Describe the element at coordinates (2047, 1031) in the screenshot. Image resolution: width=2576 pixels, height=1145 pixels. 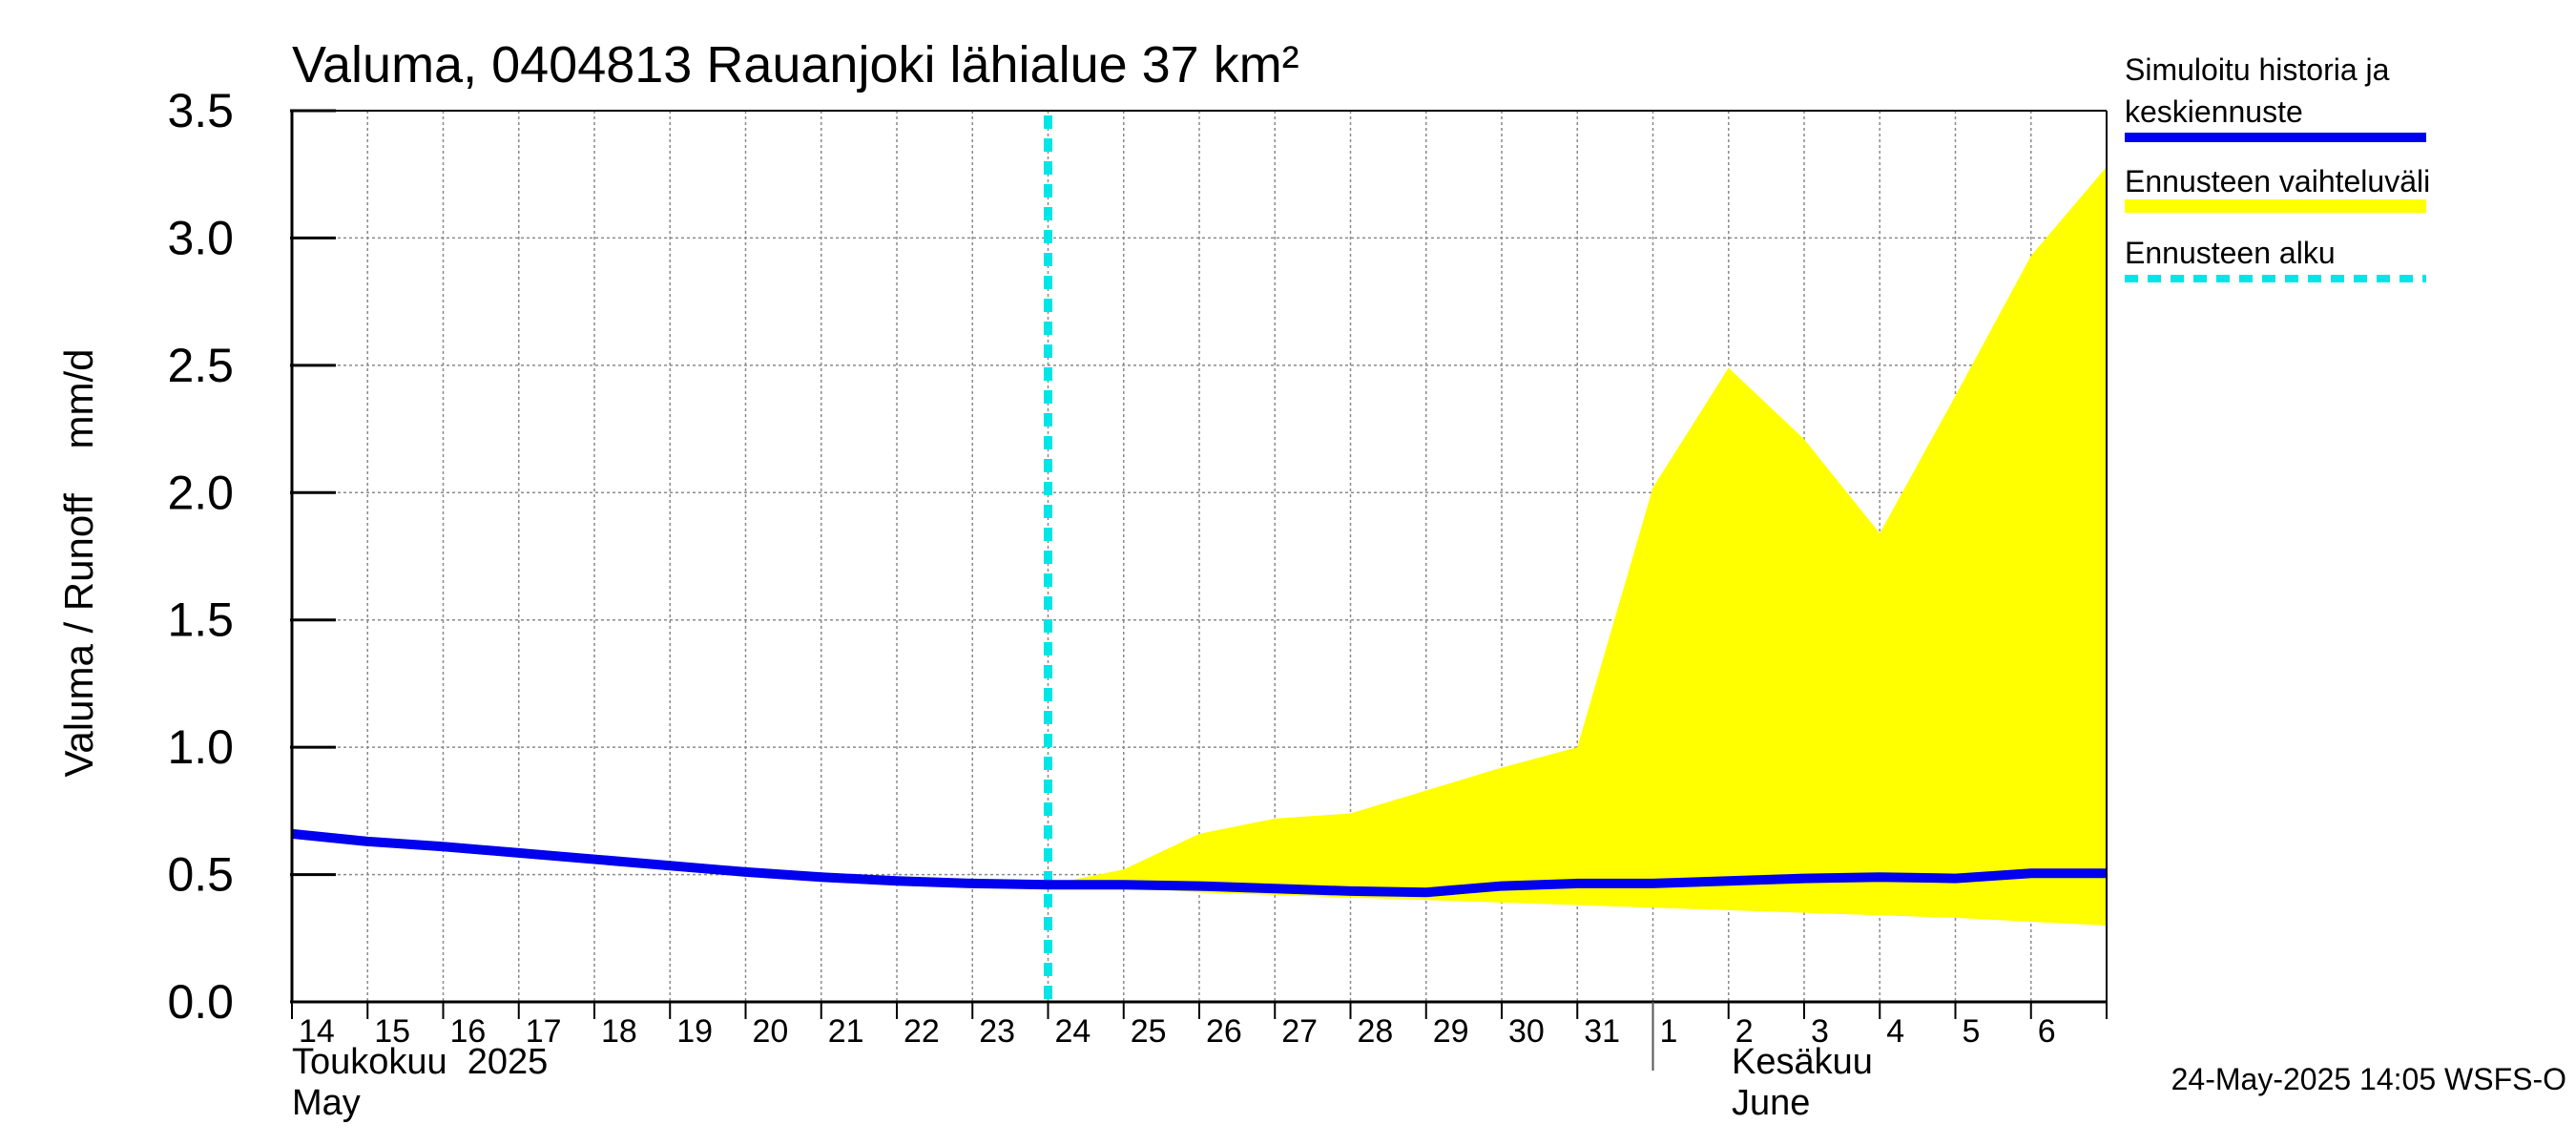
I see `x-tick-label: 6` at that location.